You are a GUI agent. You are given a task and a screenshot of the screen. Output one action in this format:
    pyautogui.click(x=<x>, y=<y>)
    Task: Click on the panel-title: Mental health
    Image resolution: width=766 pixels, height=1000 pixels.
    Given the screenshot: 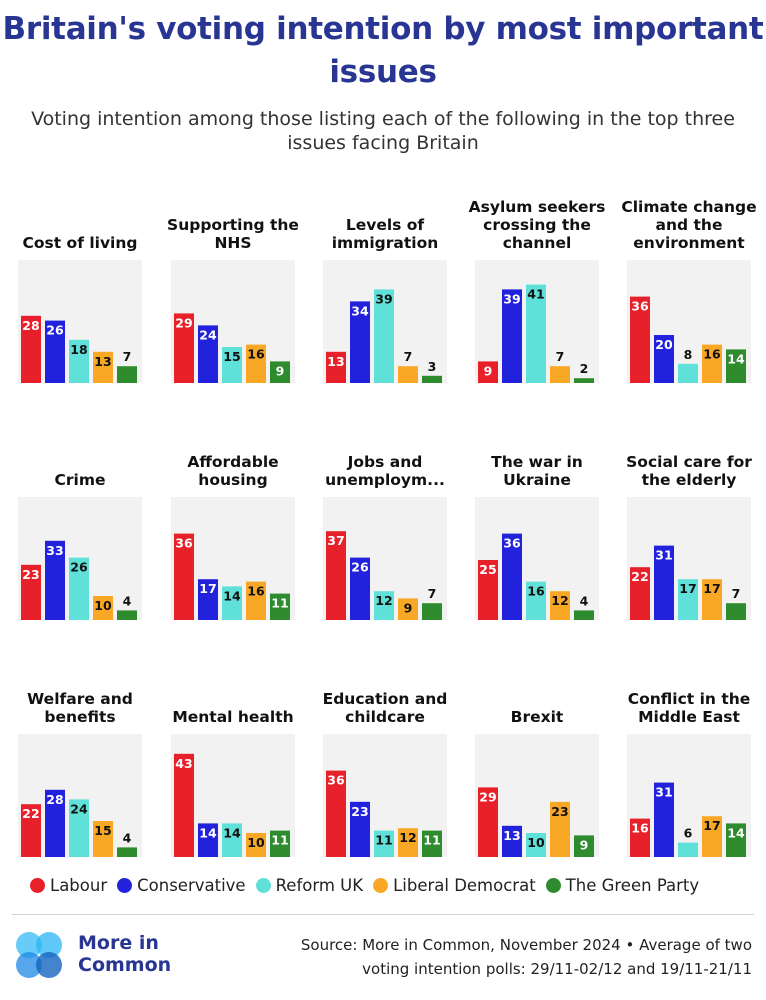 What is the action you would take?
    pyautogui.click(x=233, y=717)
    